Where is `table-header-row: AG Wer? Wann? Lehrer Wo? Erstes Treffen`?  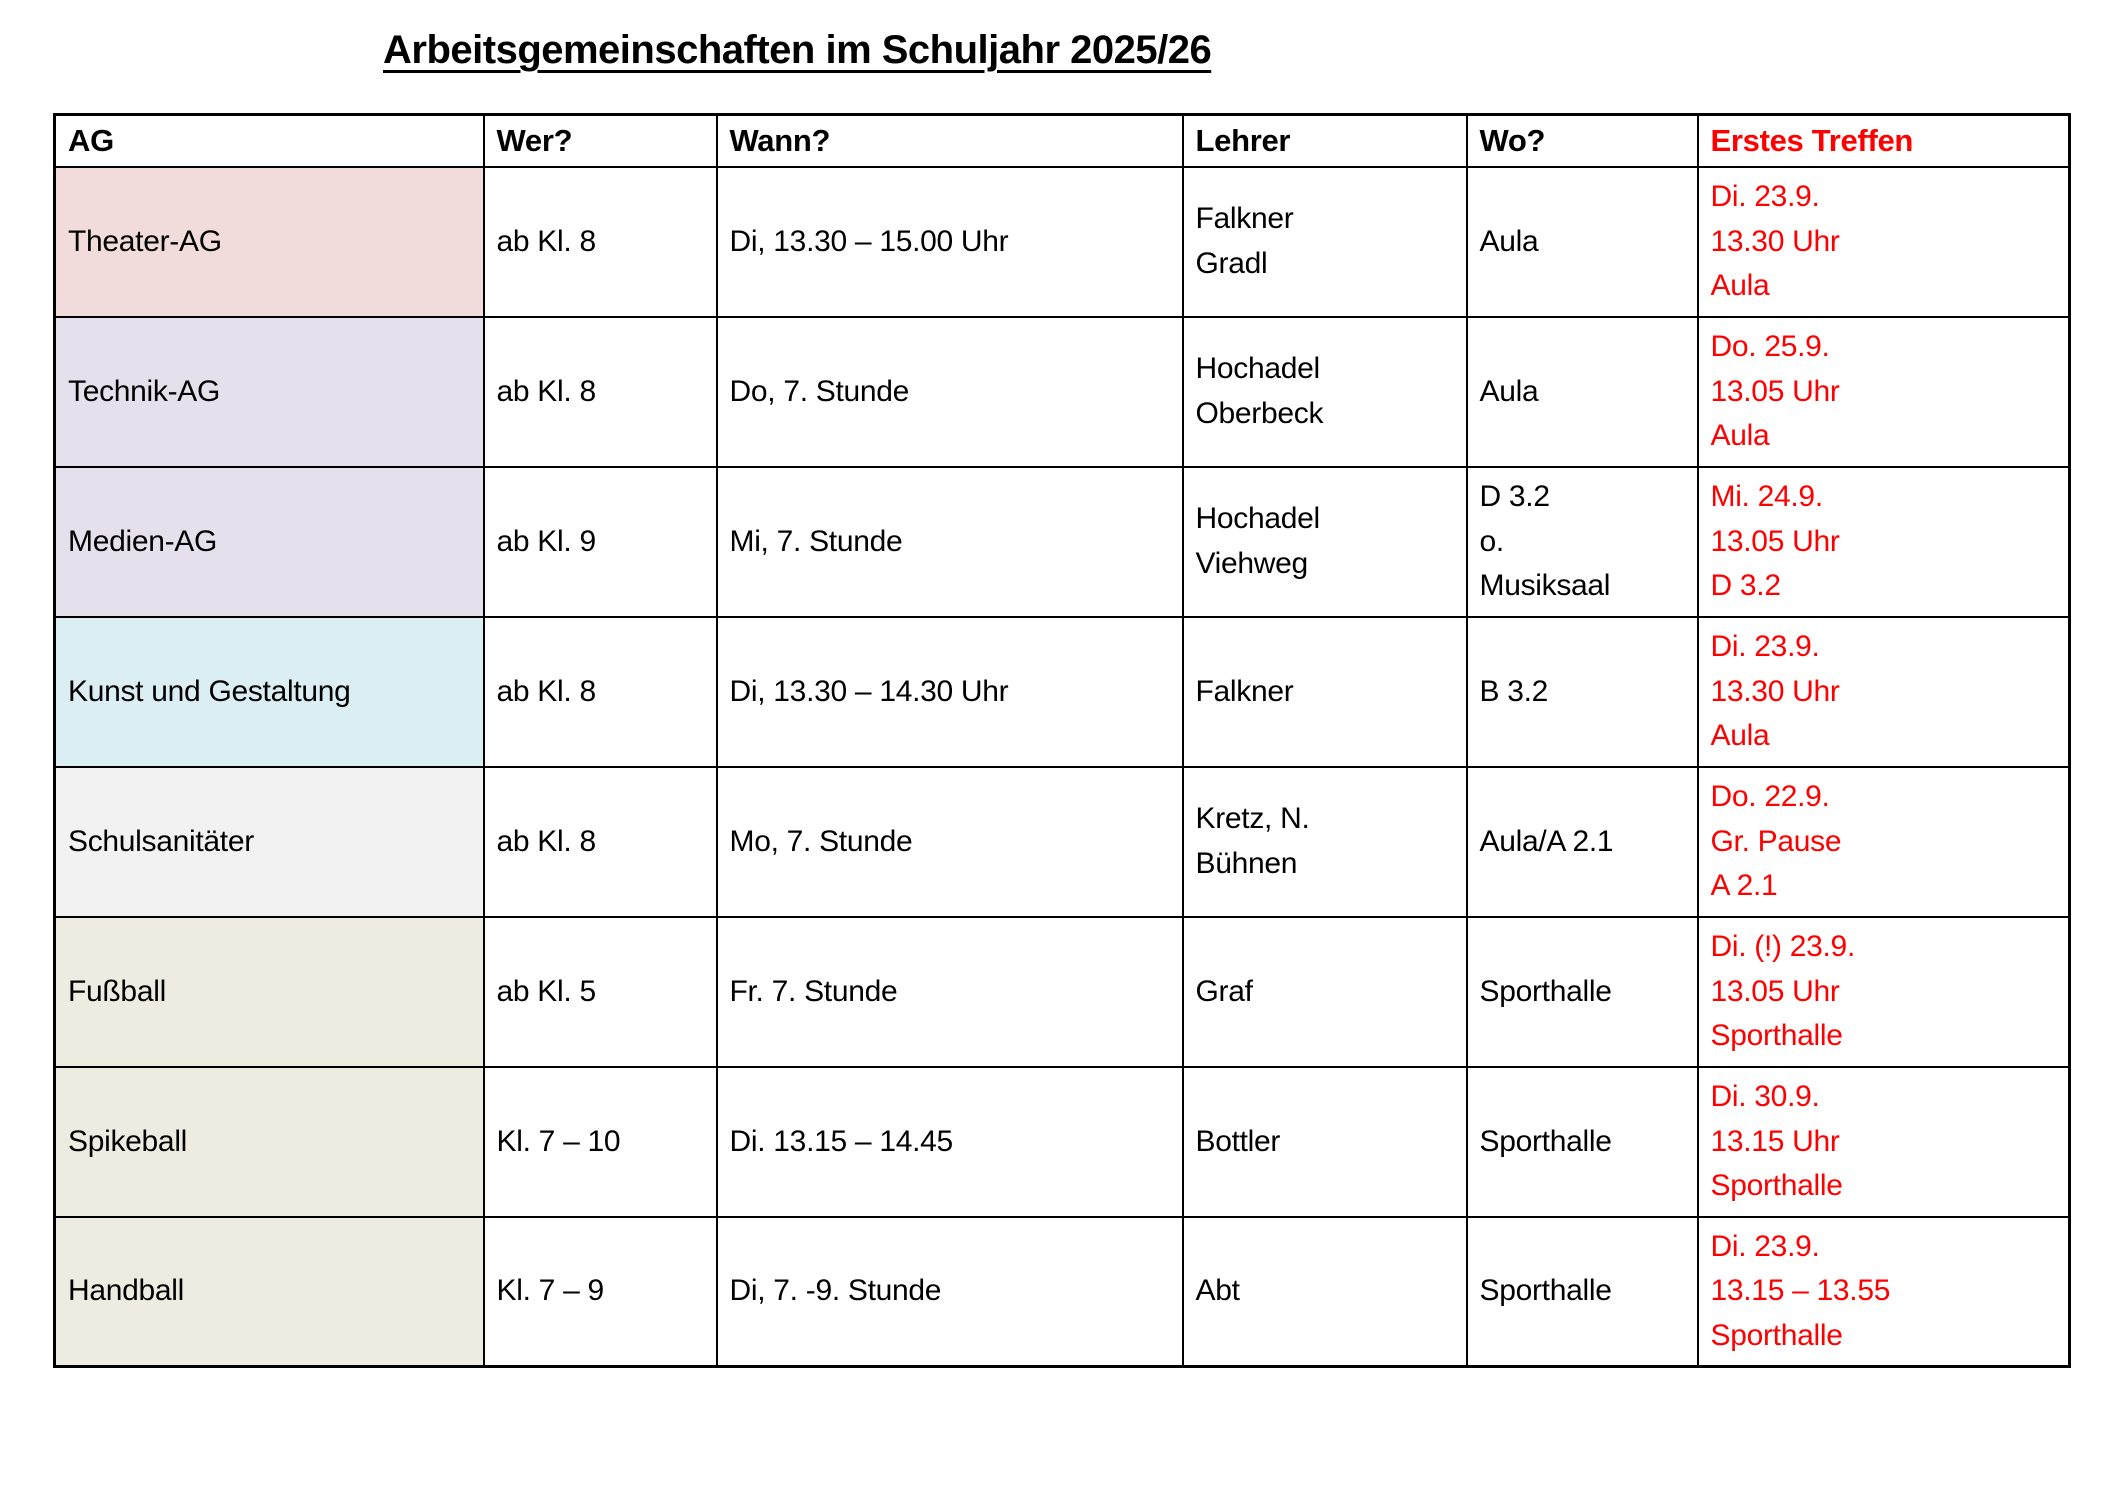
table-header-row: AG Wer? Wann? Lehrer Wo? Erstes Treffen is located at coordinates (1062, 140).